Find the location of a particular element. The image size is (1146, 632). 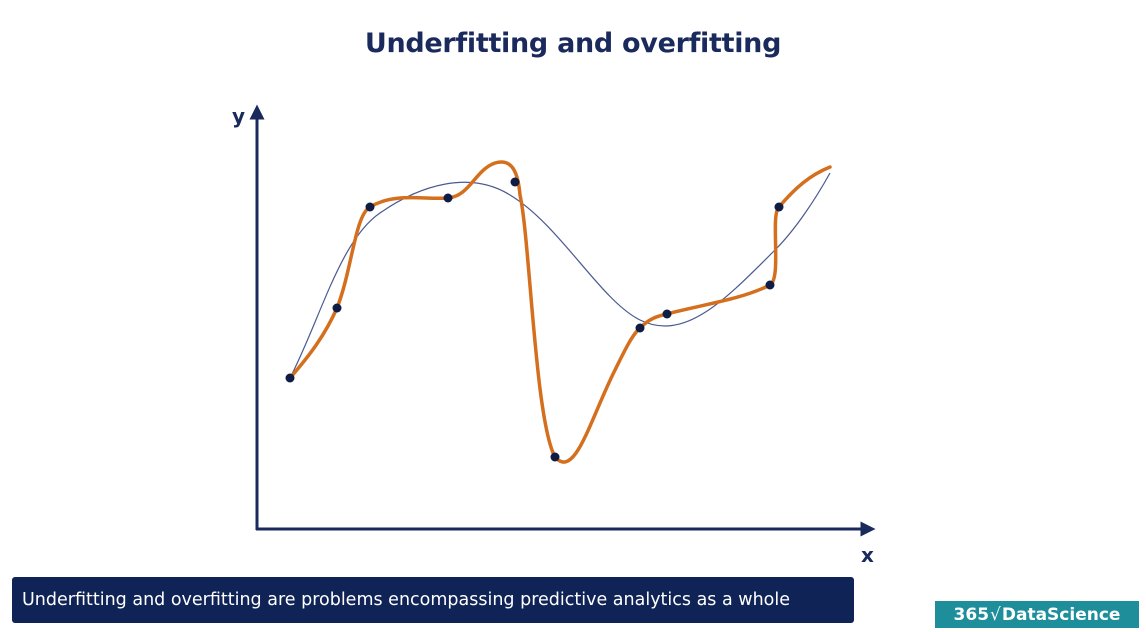

sqrt-icon: √ is located at coordinates (995, 614).